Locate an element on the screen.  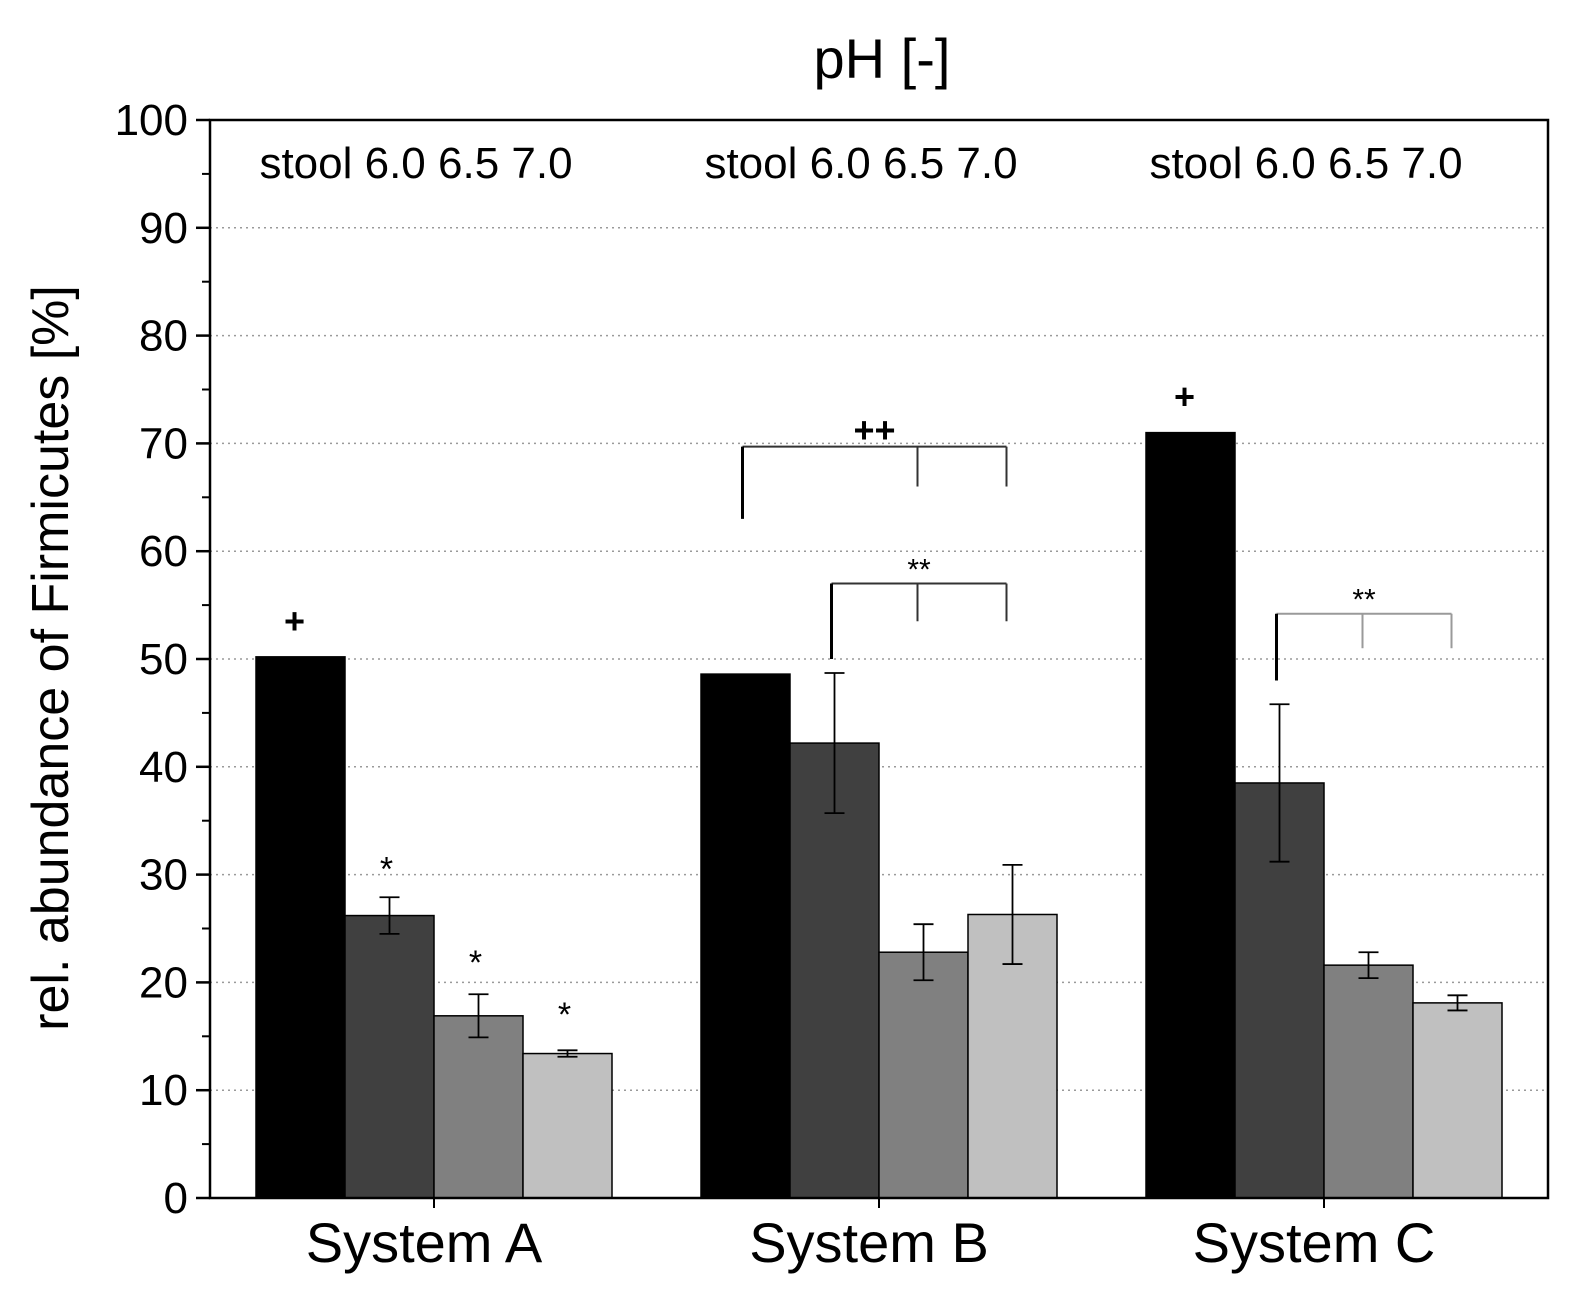
y-tick-label: 30 is located at coordinates (163, 875).